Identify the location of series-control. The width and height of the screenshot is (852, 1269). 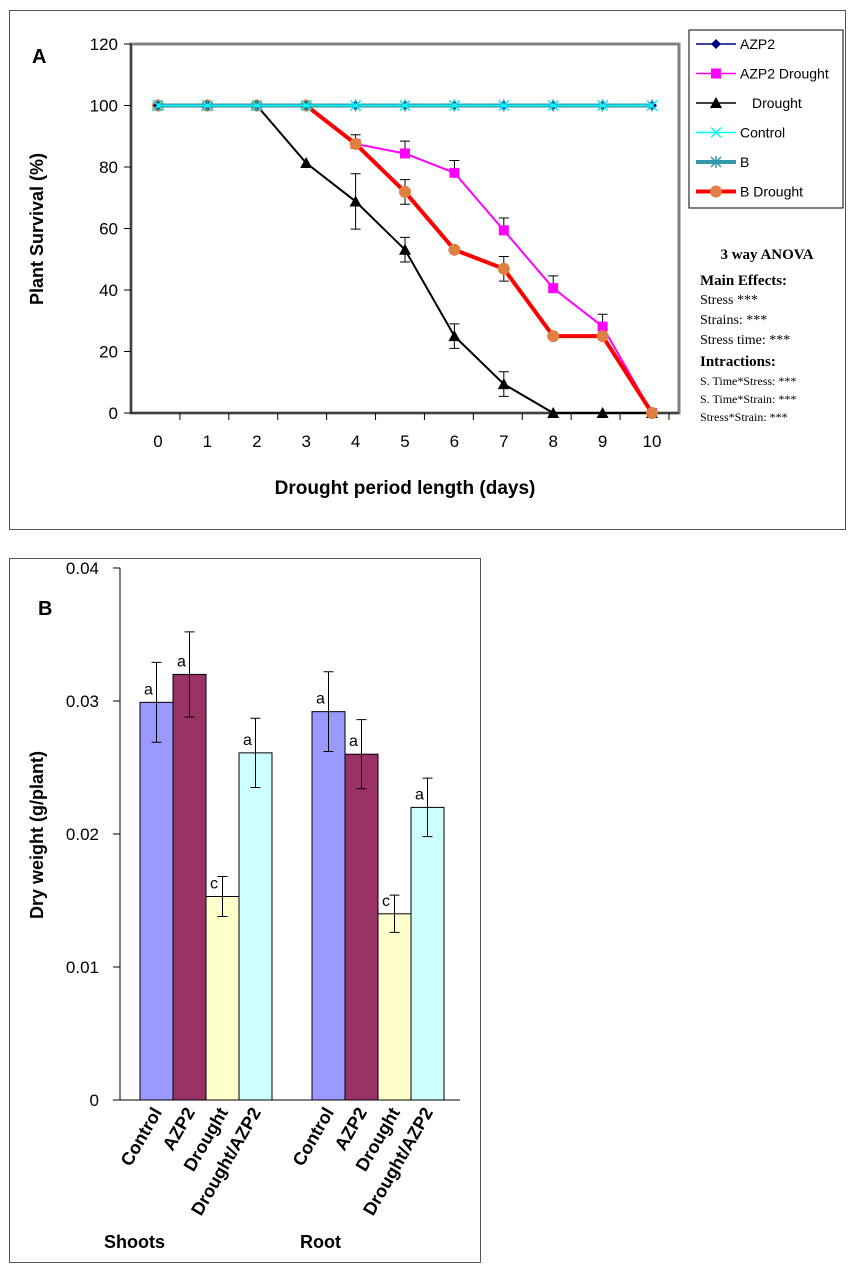
(405, 105).